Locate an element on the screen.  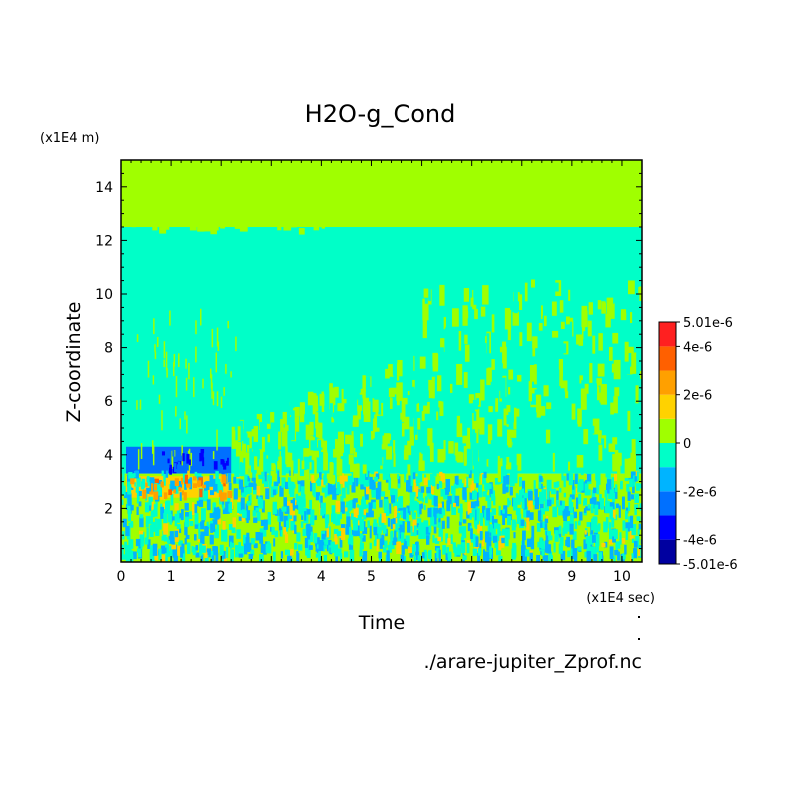
y-unit-label: (x1E4 m) is located at coordinates (69, 138).